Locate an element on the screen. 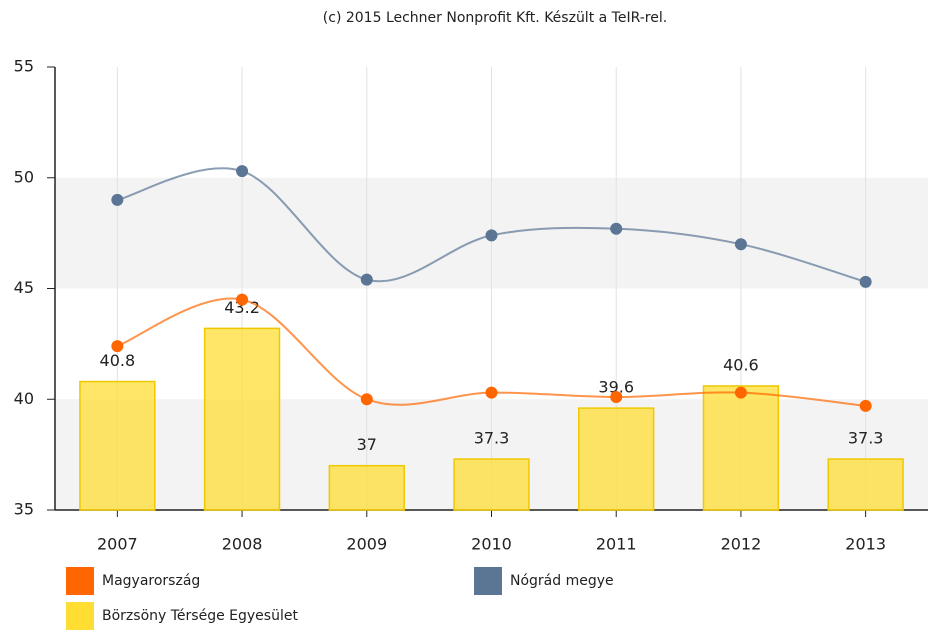  x-tick-label: 2013 is located at coordinates (865, 544).